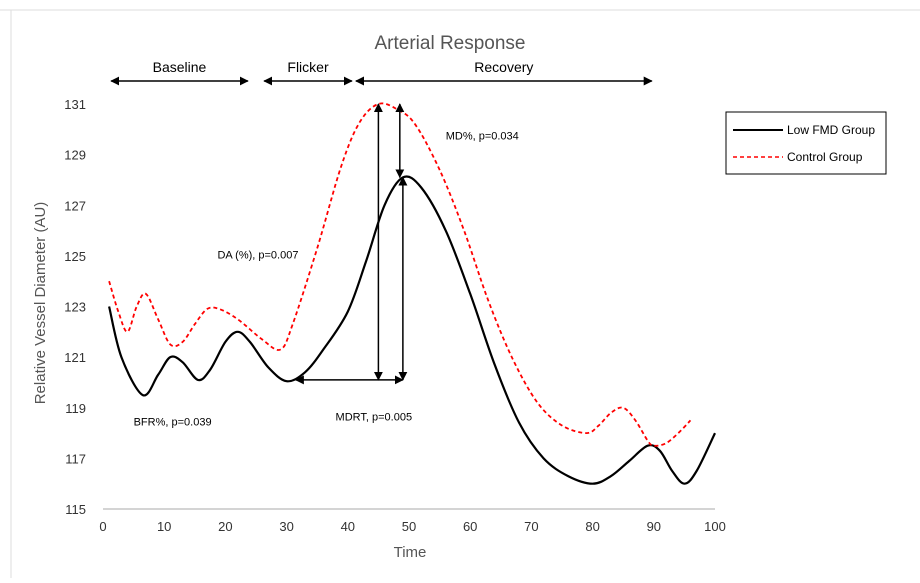 Image resolution: width=920 pixels, height=583 pixels. What do you see at coordinates (351, 244) in the screenshot?
I see `measurement-arrows` at bounding box center [351, 244].